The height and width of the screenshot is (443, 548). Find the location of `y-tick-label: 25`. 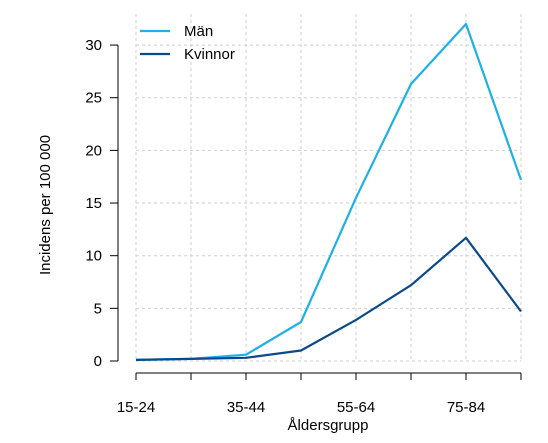

y-tick-label: 25 is located at coordinates (93, 98).